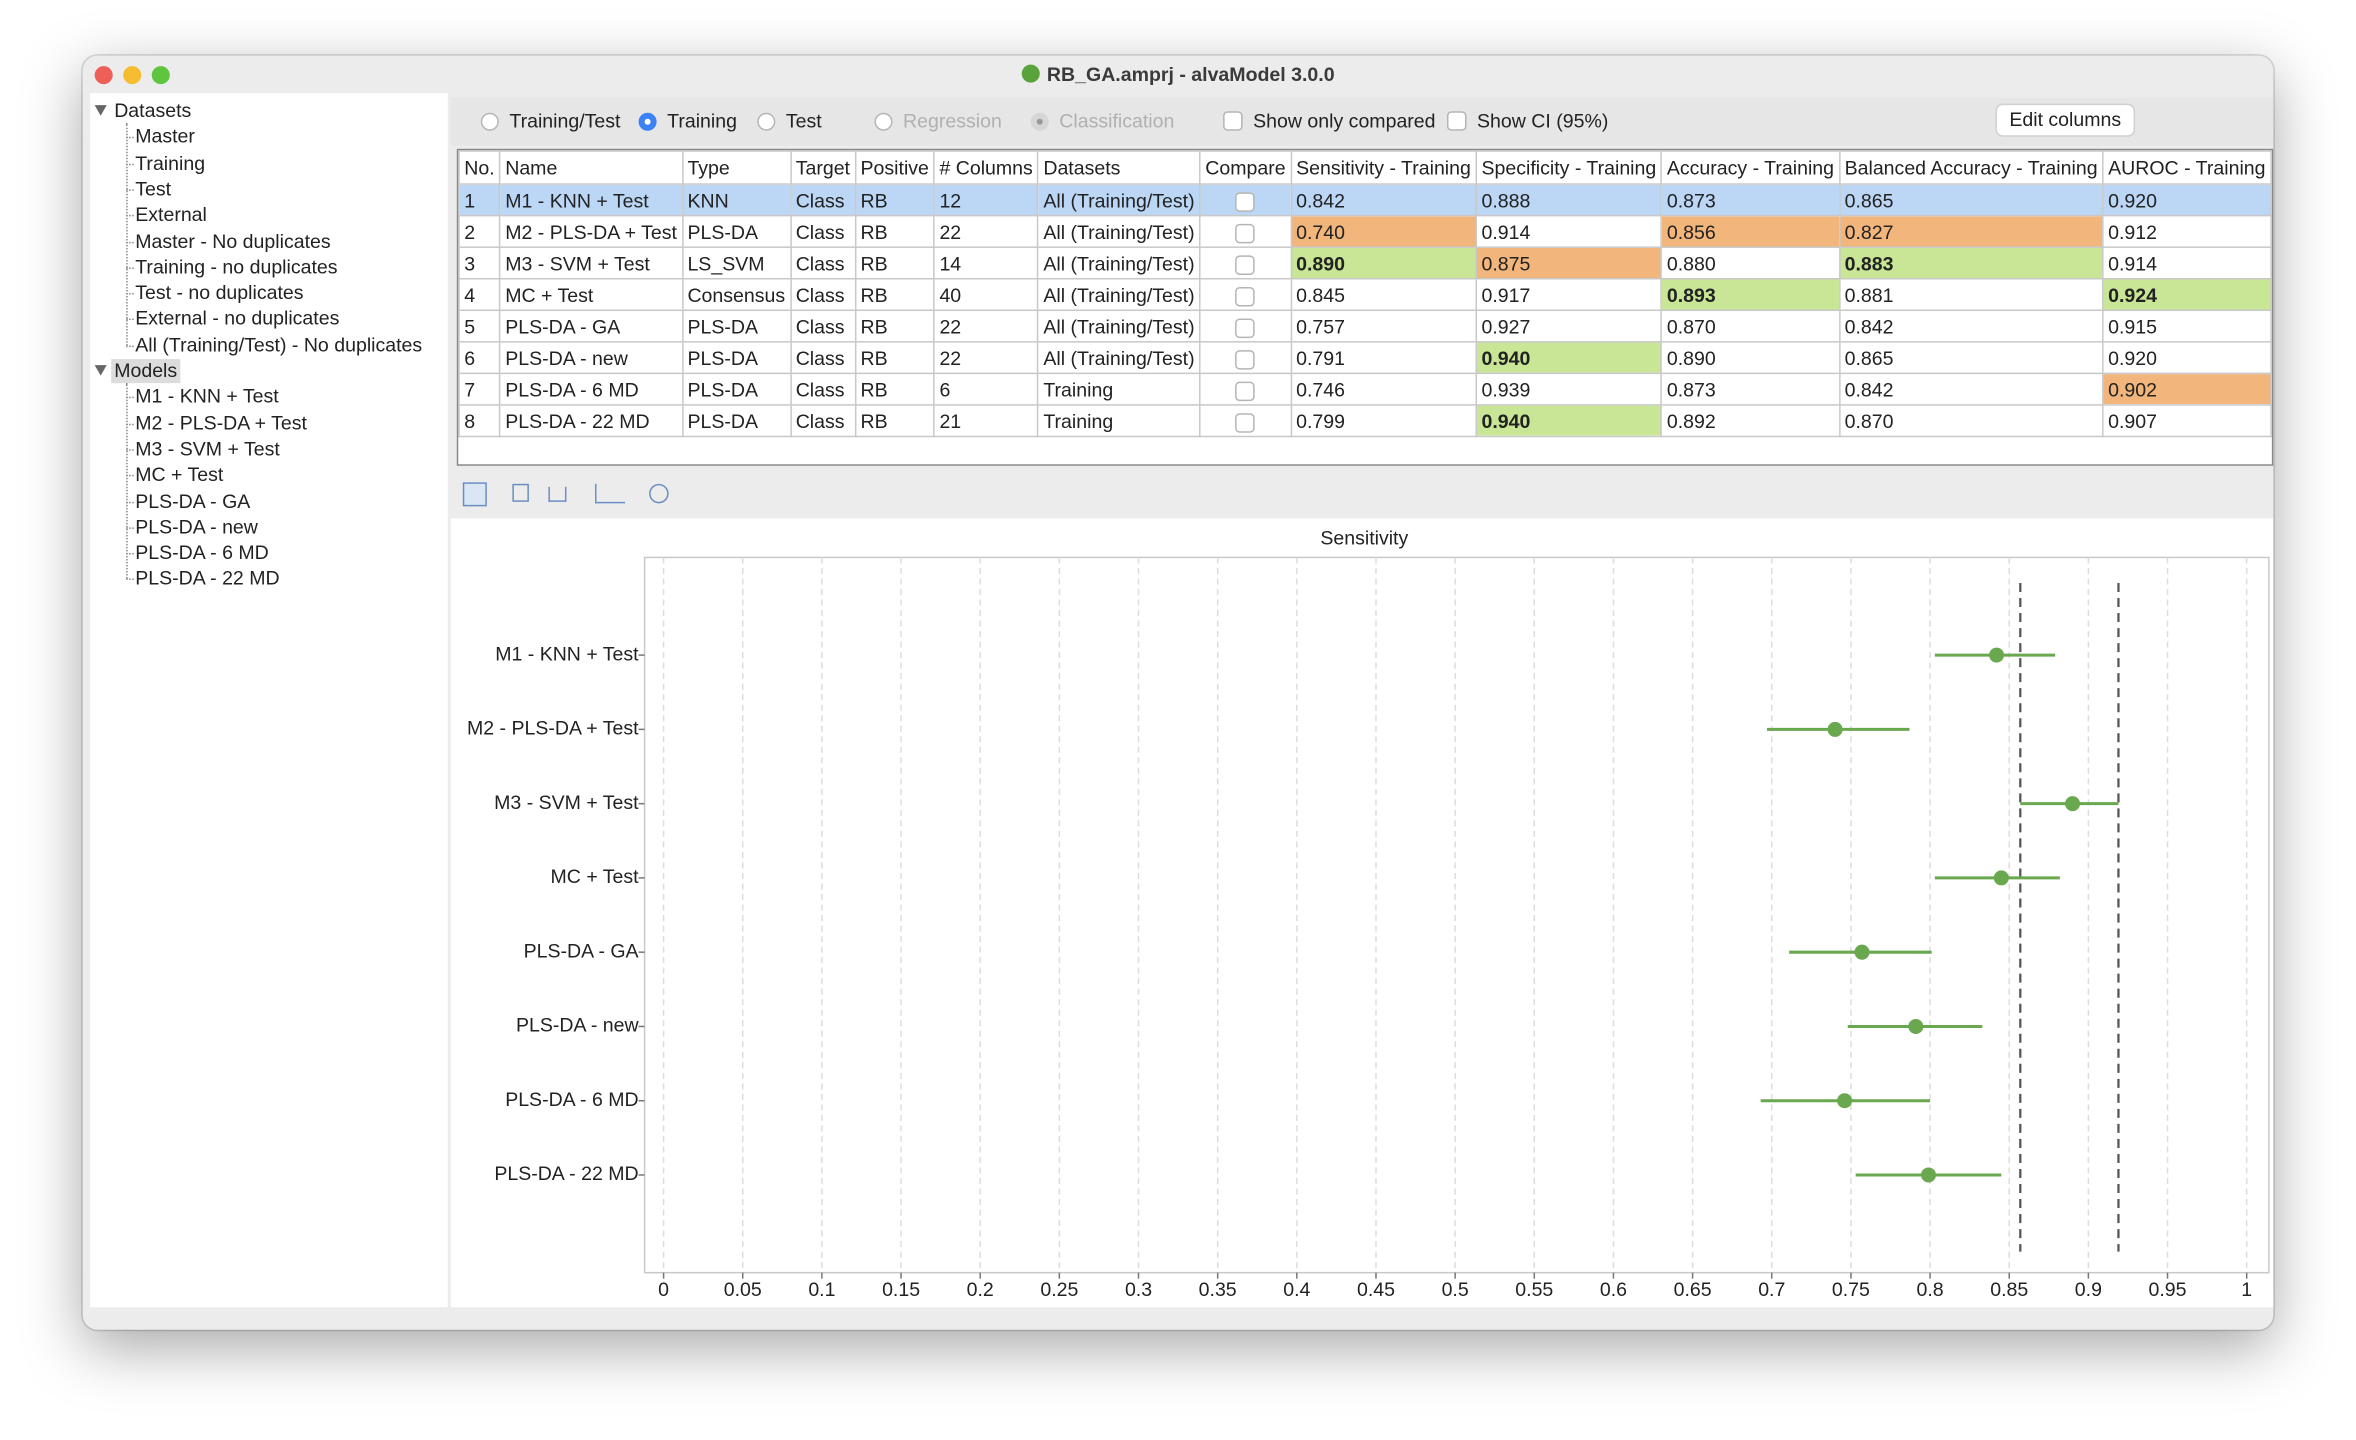 Image resolution: width=2356 pixels, height=1440 pixels. What do you see at coordinates (1296, 1290) in the screenshot?
I see `x-tick-label: 0.4` at bounding box center [1296, 1290].